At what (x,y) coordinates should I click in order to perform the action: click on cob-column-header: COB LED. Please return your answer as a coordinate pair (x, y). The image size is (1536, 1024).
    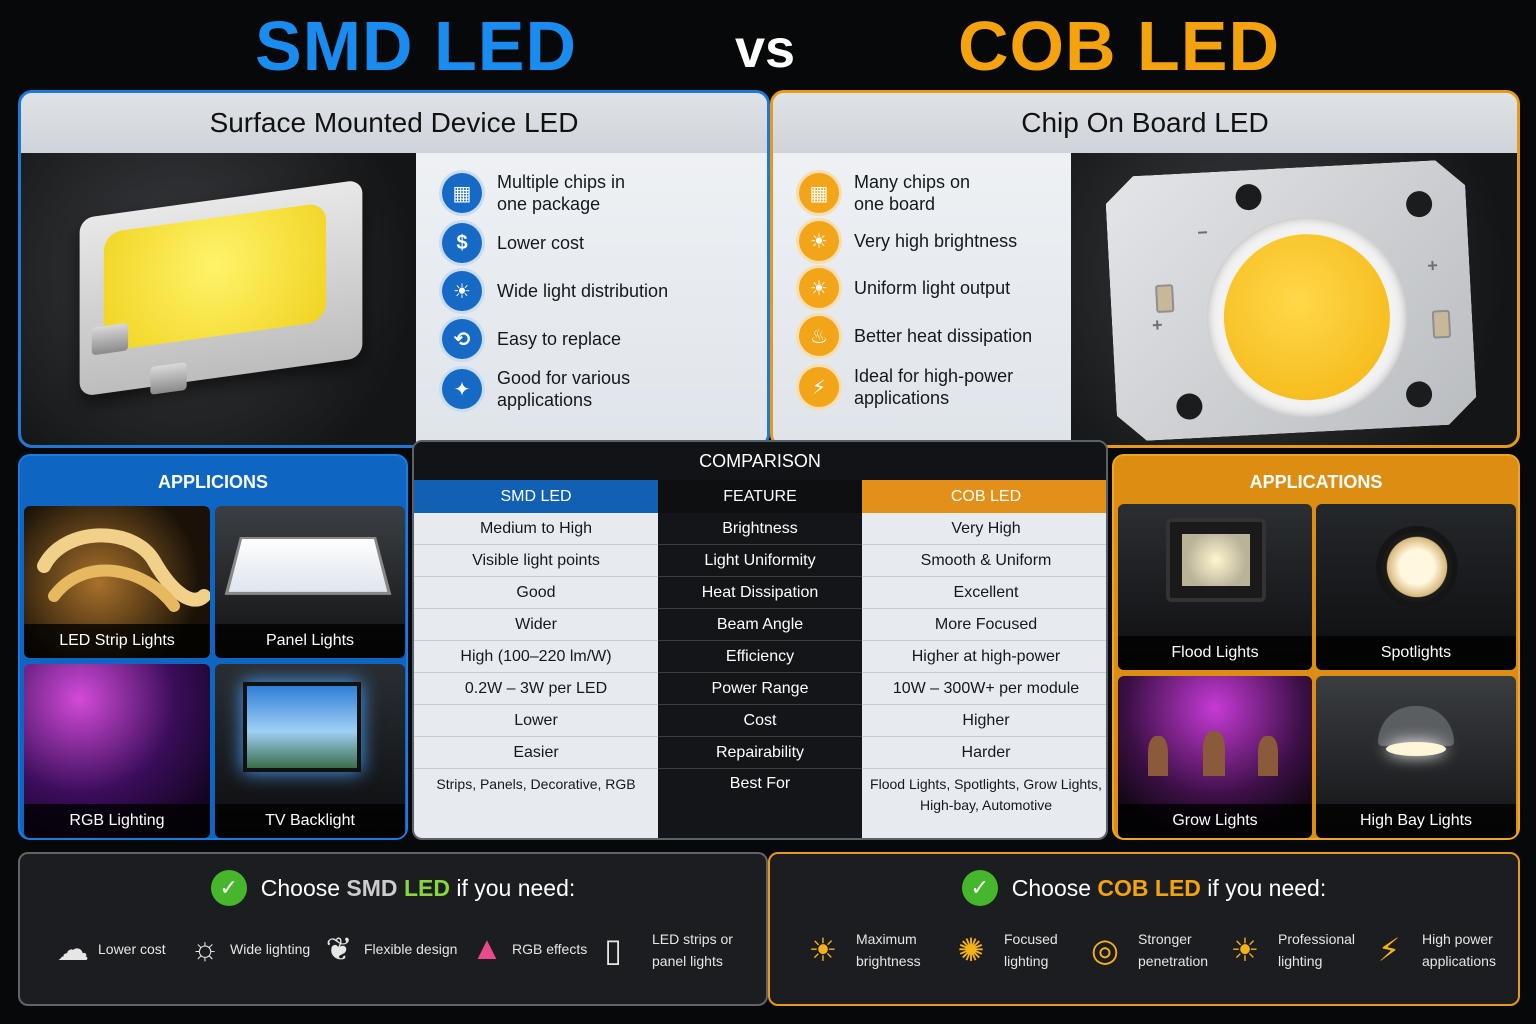
    Looking at the image, I should click on (985, 496).